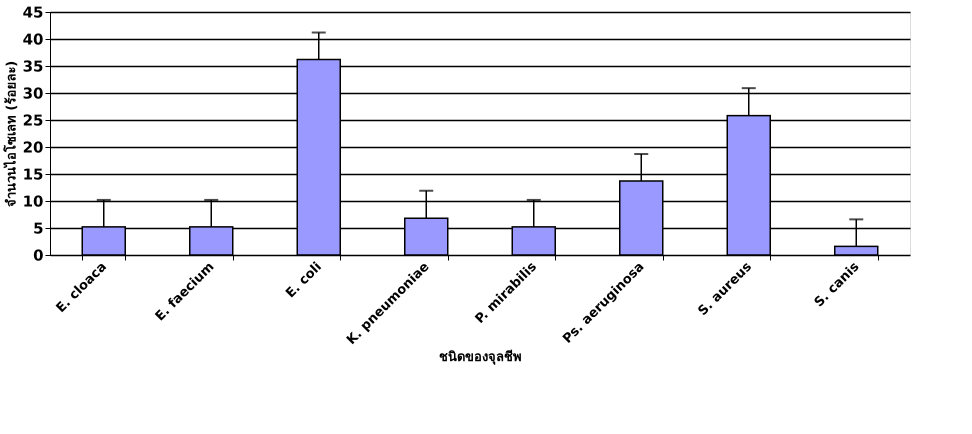 The height and width of the screenshot is (434, 972). What do you see at coordinates (33, 13) in the screenshot?
I see `y-tick-label: 45` at bounding box center [33, 13].